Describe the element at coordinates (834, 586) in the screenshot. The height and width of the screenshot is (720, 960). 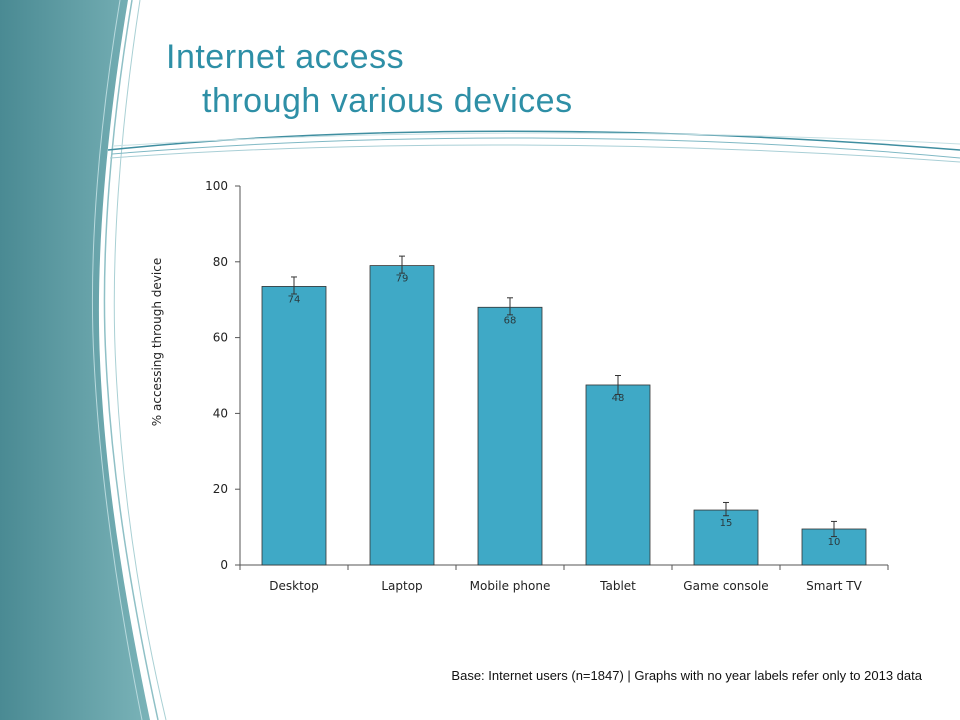
I see `x-tick-label: Smart TV` at that location.